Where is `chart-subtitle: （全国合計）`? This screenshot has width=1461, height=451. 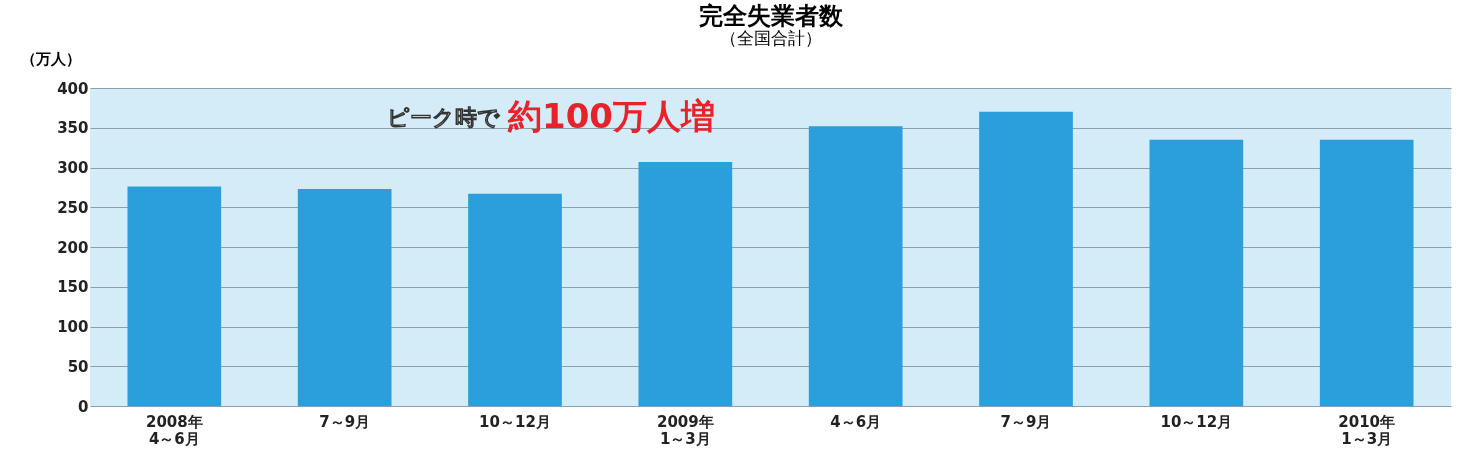 chart-subtitle: （全国合計） is located at coordinates (770, 38).